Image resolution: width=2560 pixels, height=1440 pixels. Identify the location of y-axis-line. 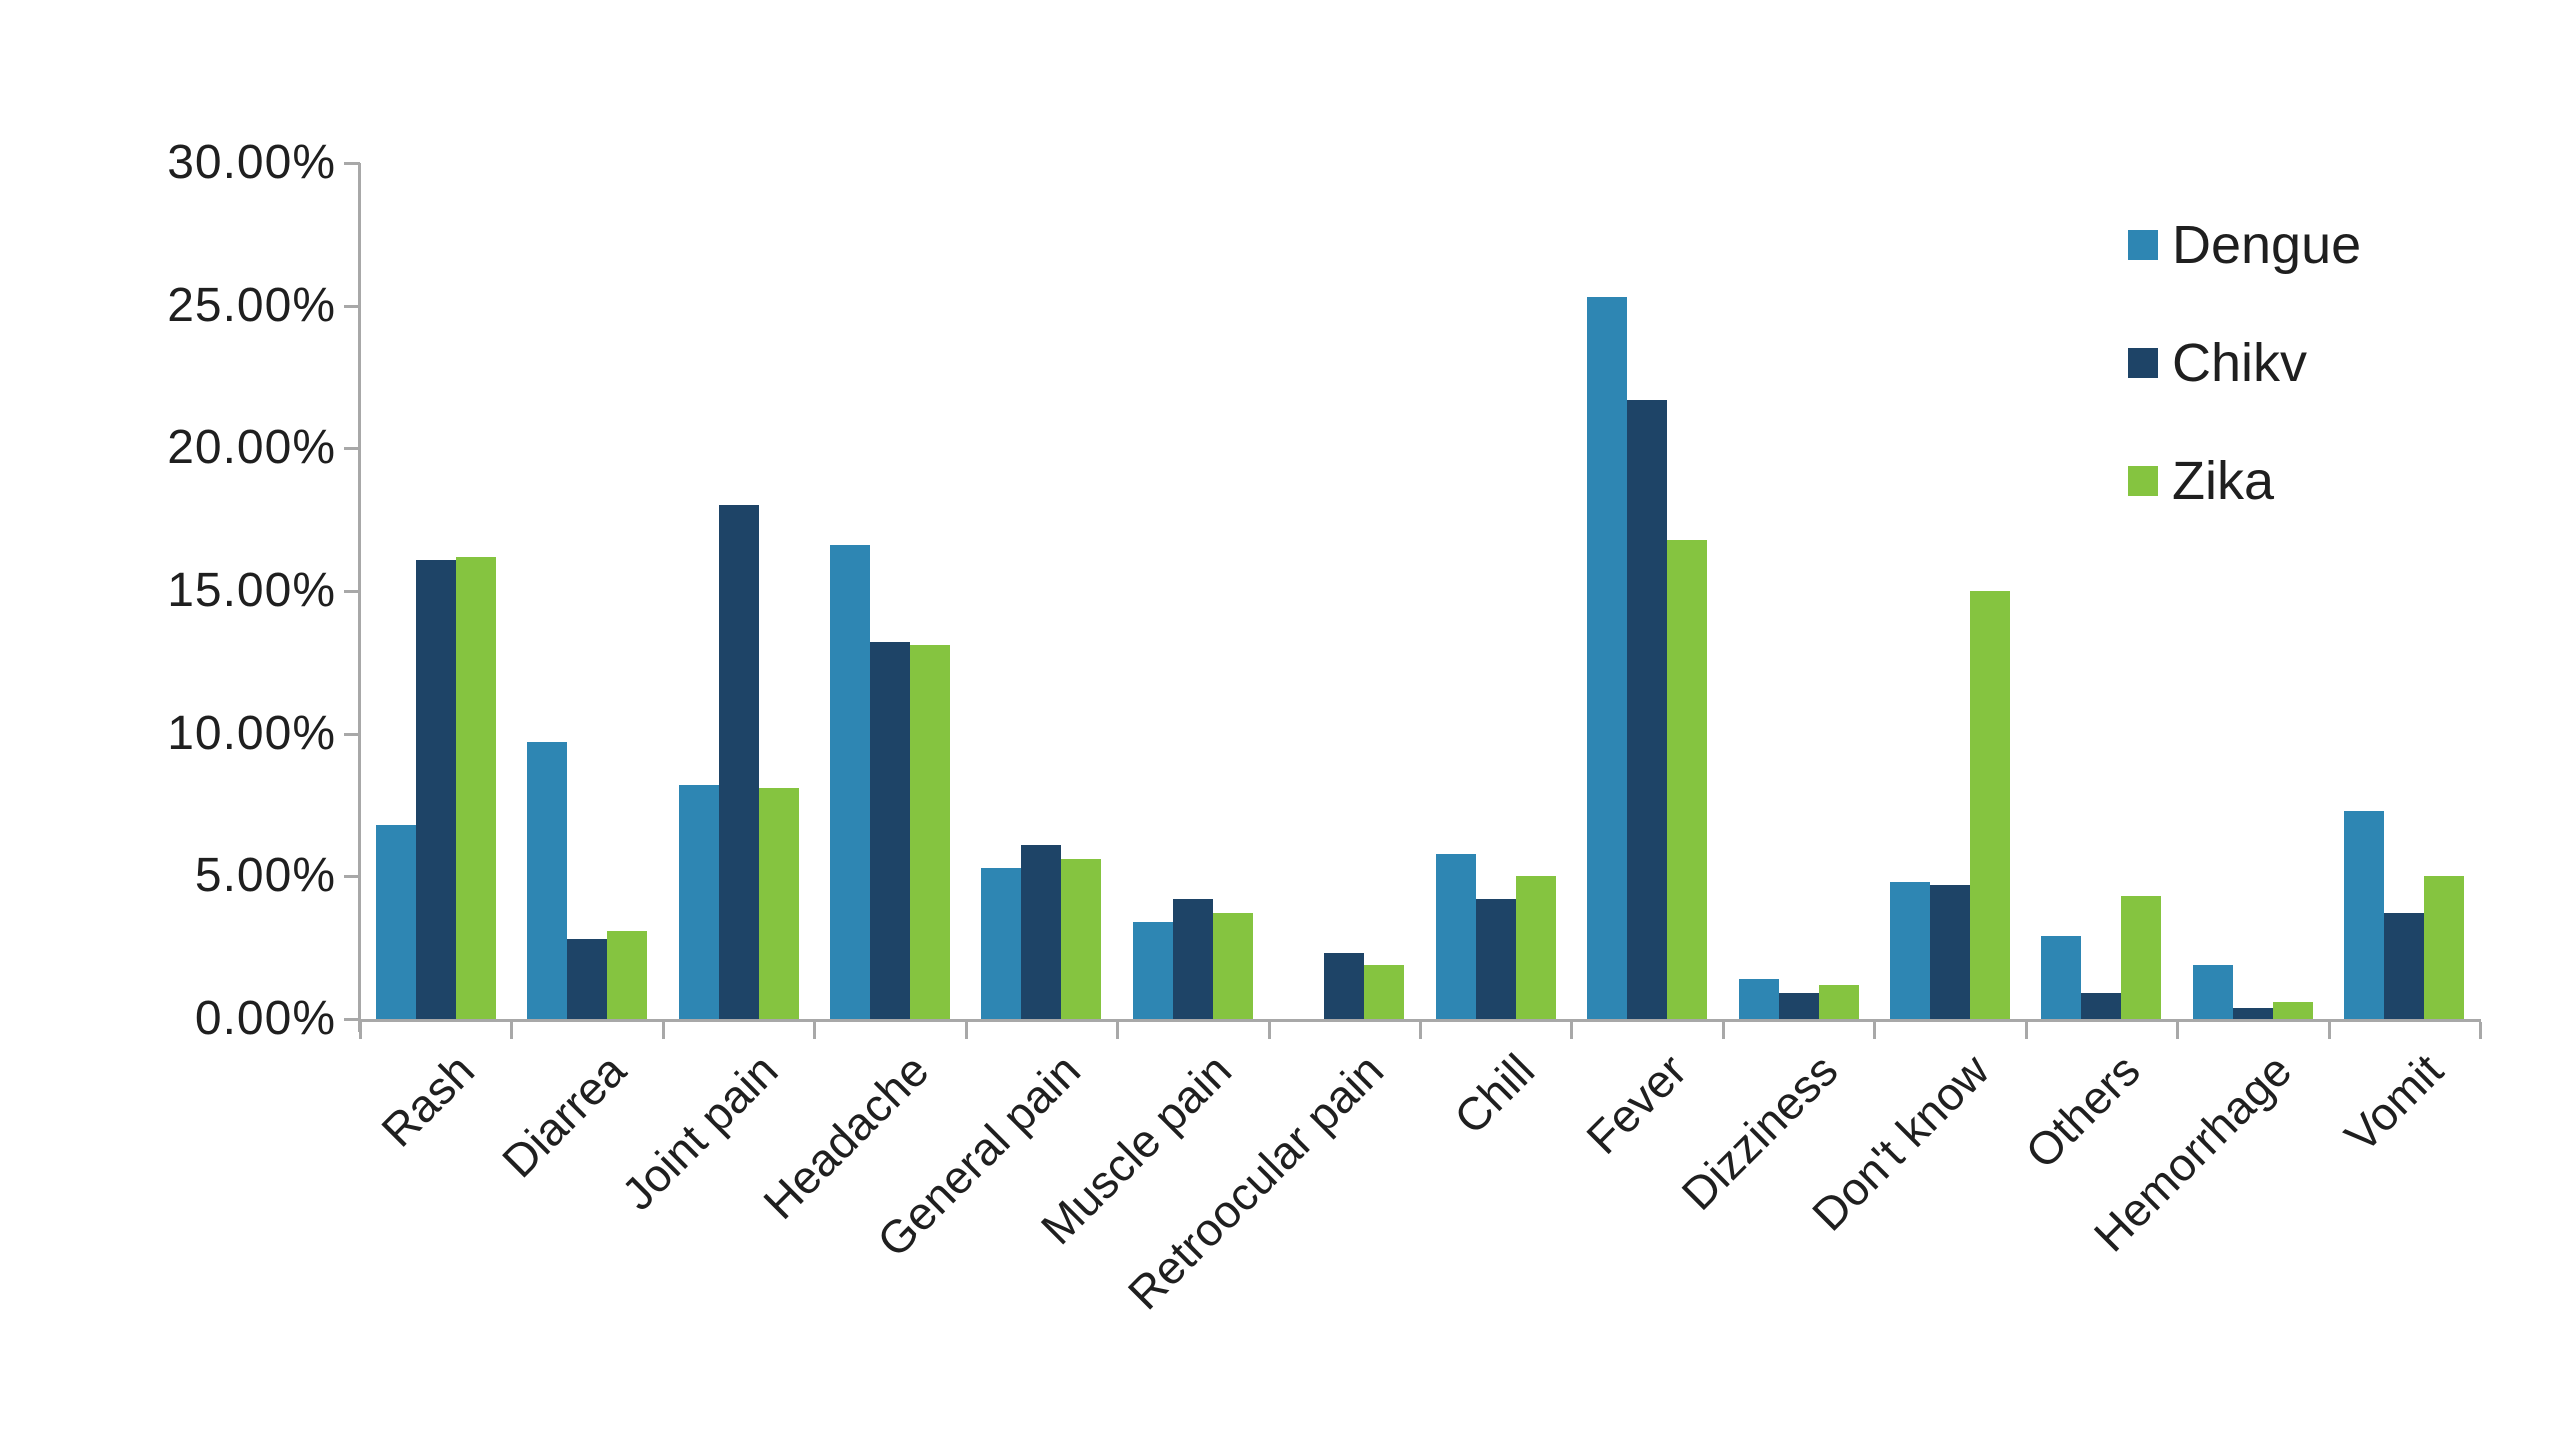
(359, 597).